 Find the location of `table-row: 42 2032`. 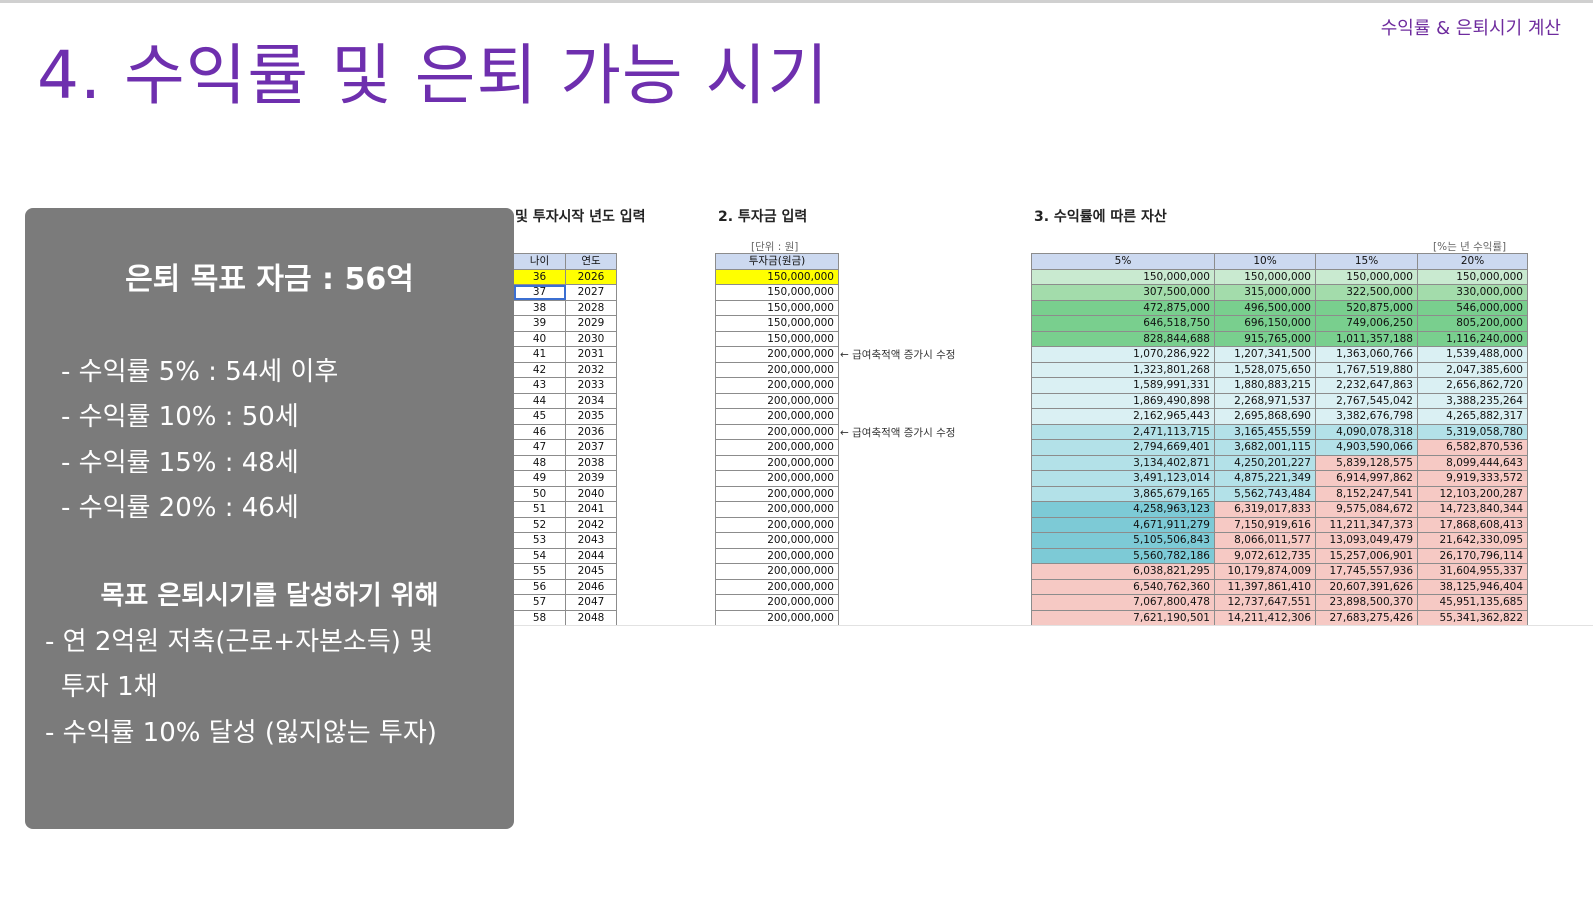

table-row: 42 2032 is located at coordinates (565, 369).